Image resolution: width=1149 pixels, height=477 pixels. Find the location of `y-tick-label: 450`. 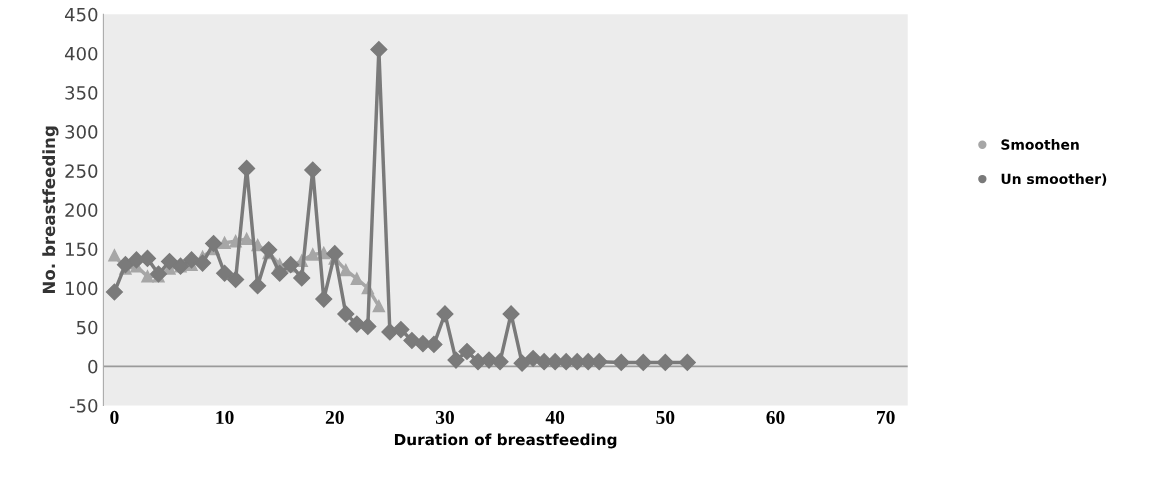

y-tick-label: 450 is located at coordinates (81, 14).